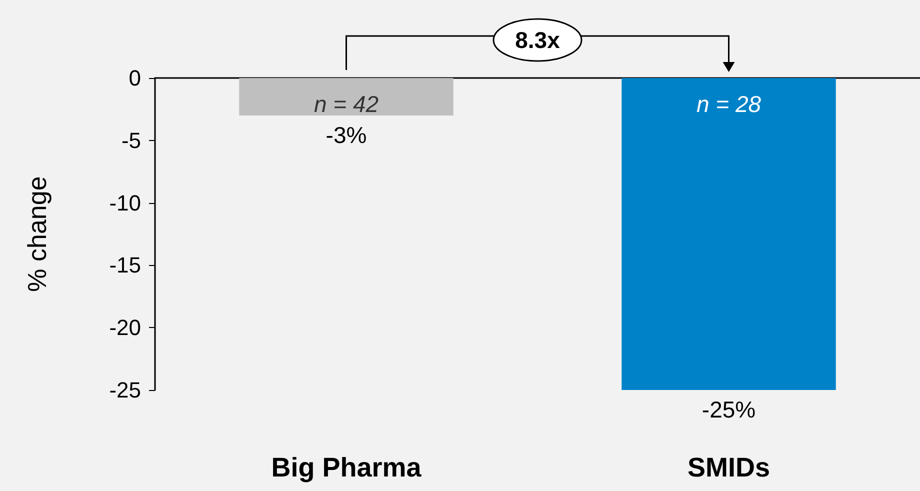  What do you see at coordinates (125, 265) in the screenshot?
I see `y-tick-label: -15` at bounding box center [125, 265].